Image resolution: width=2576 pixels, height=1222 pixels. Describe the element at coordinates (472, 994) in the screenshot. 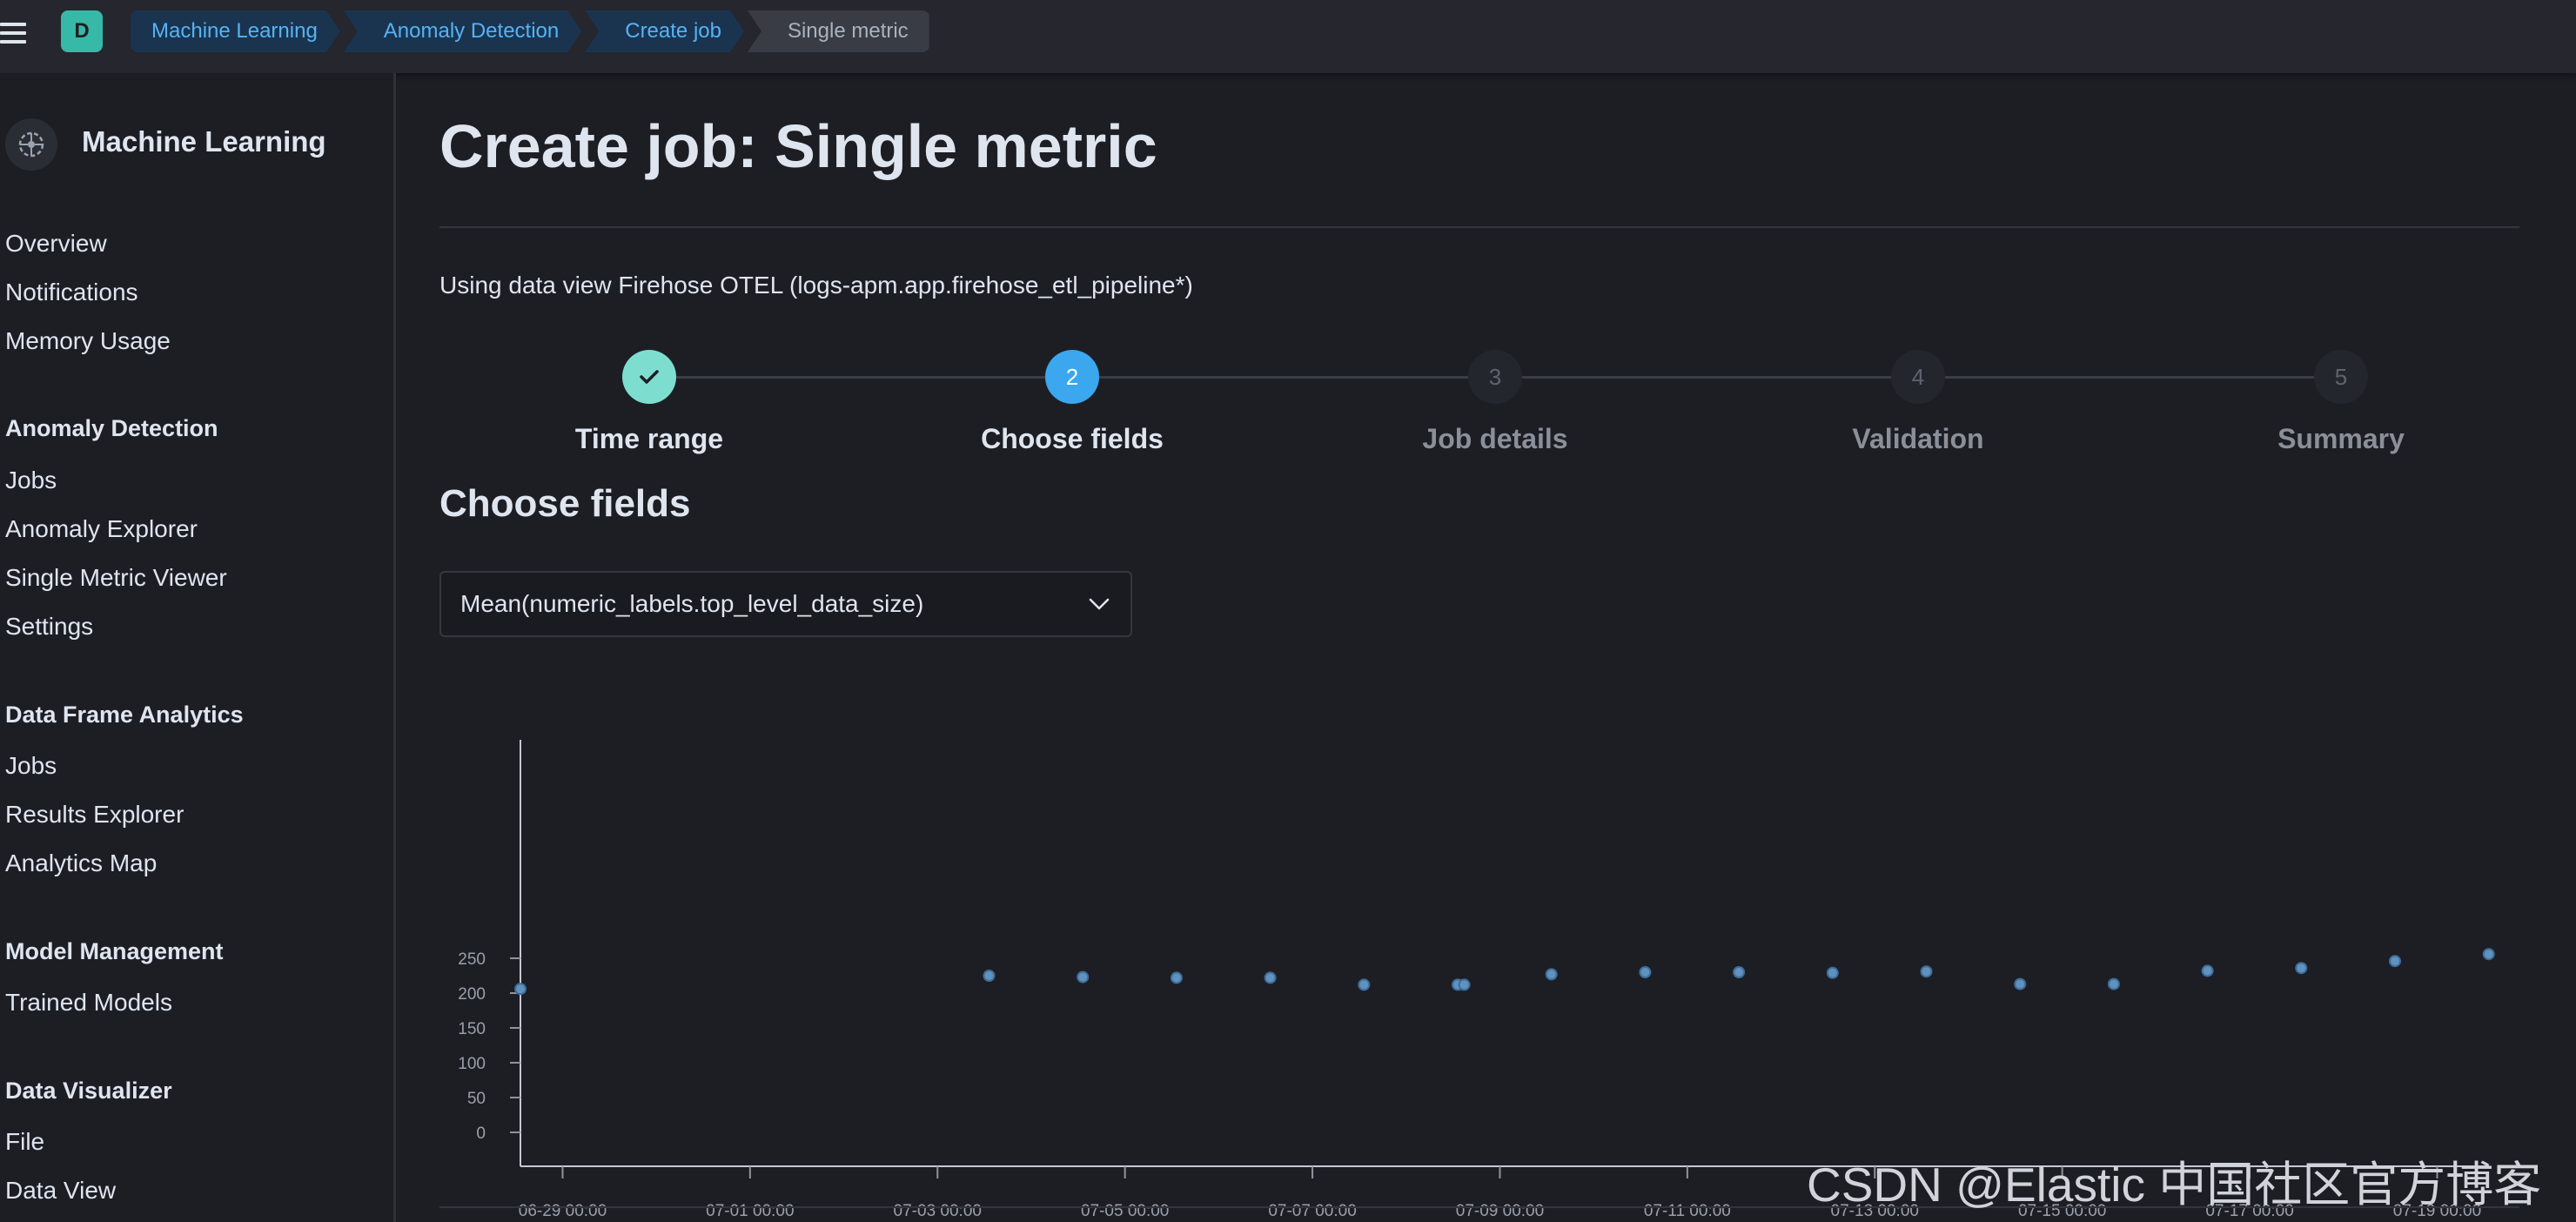

I see `y-tick-label: 200` at that location.